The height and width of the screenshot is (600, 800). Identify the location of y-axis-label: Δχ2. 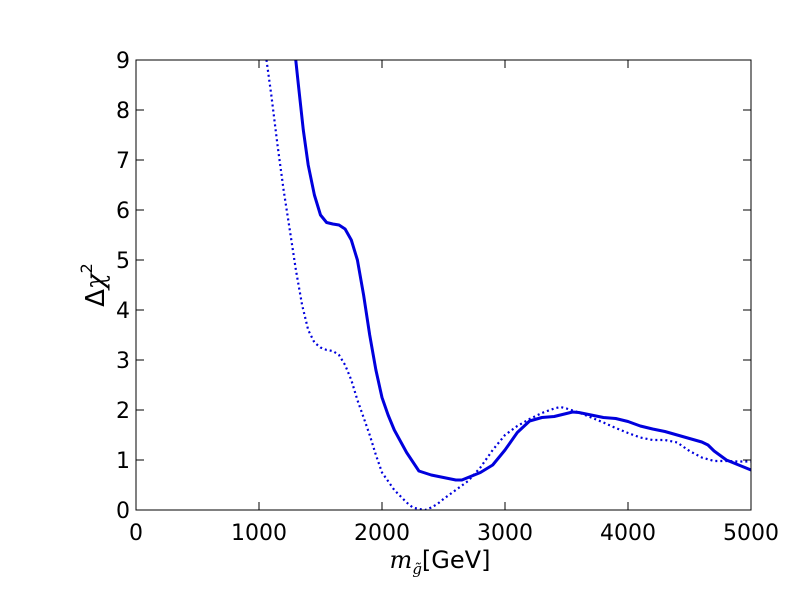
(94, 285).